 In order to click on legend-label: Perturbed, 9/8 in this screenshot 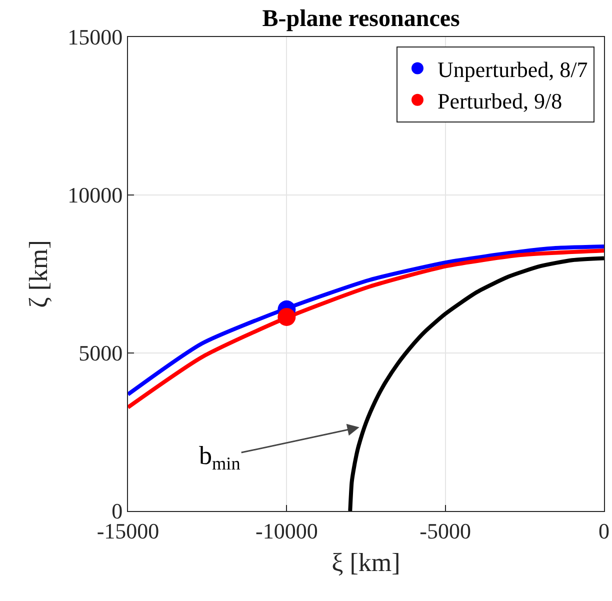, I will do `click(499, 101)`.